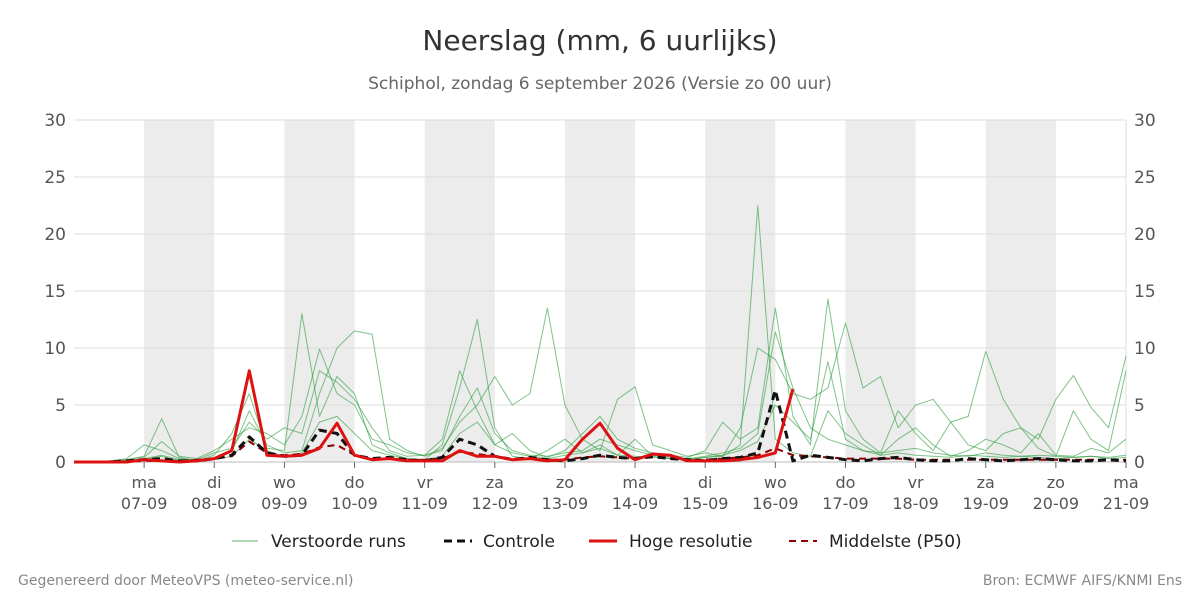  I want to click on legend-label-hoge-resolutie: Hoge resolutie, so click(691, 542).